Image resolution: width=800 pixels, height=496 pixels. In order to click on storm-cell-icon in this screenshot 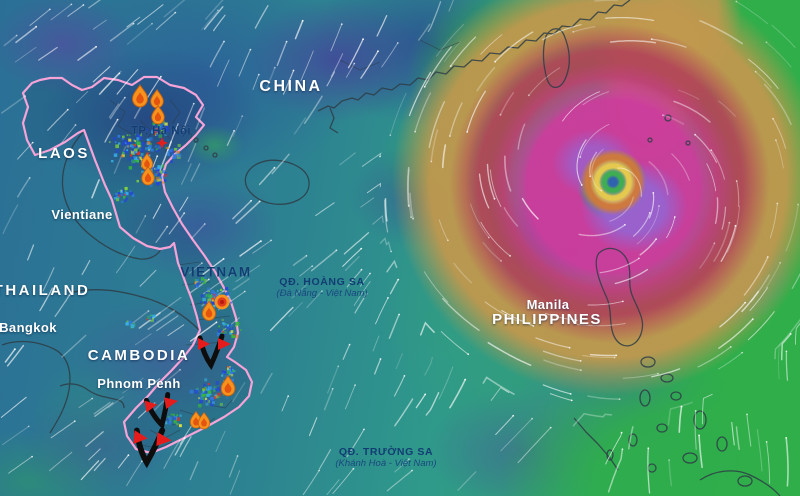, I will do `click(222, 302)`.